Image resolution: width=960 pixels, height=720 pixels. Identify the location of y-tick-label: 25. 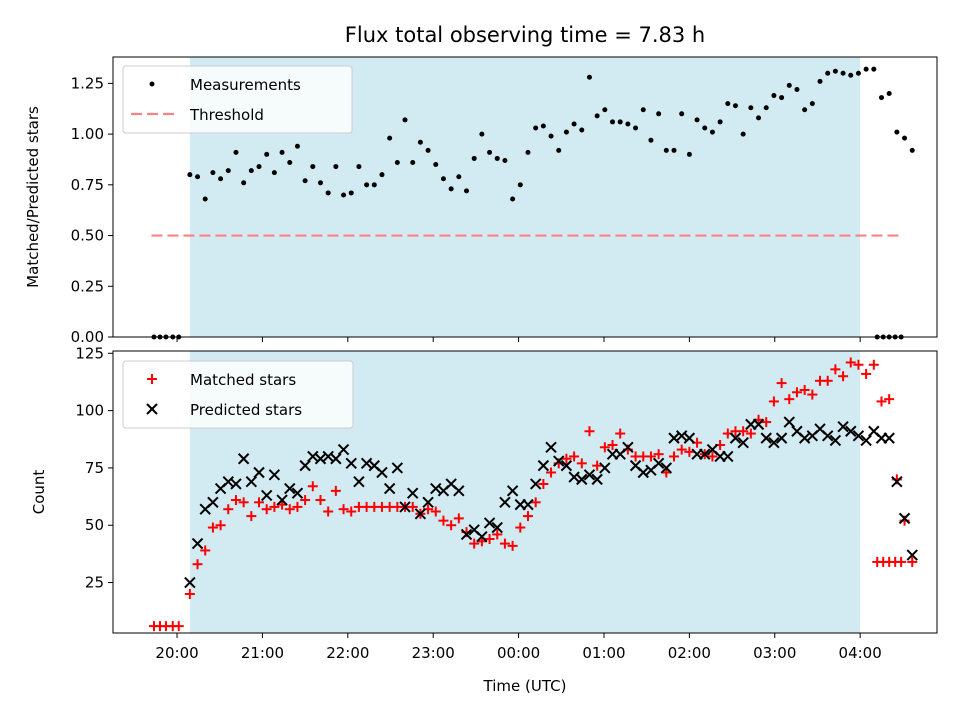
(94, 583).